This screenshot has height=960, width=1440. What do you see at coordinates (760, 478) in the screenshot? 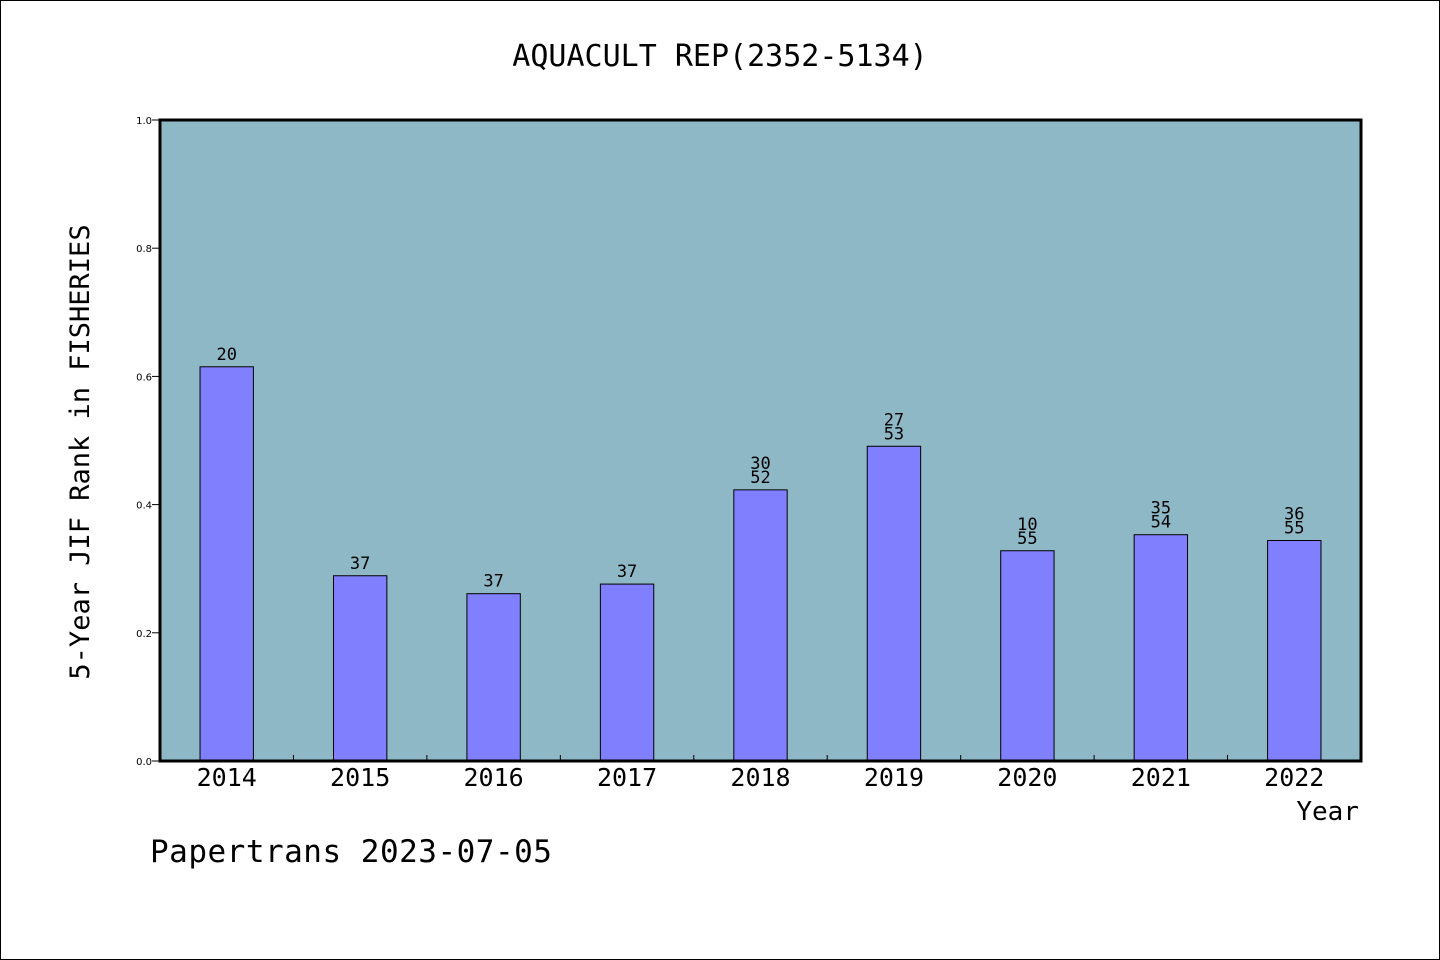
I see `bar-label-2018-2: 52` at bounding box center [760, 478].